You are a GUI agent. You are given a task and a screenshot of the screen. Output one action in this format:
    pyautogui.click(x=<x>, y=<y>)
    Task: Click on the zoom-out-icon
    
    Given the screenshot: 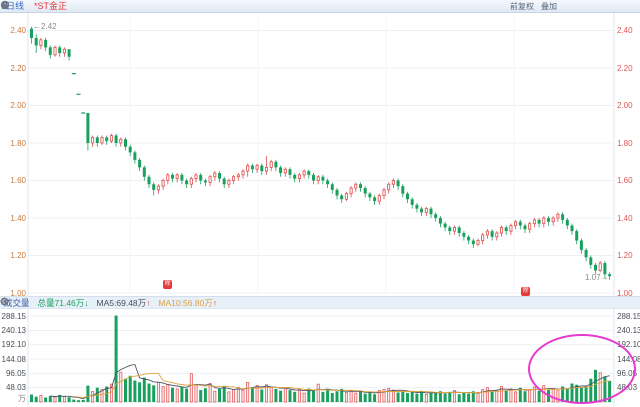 What is the action you would take?
    pyautogui.click(x=304, y=5)
    